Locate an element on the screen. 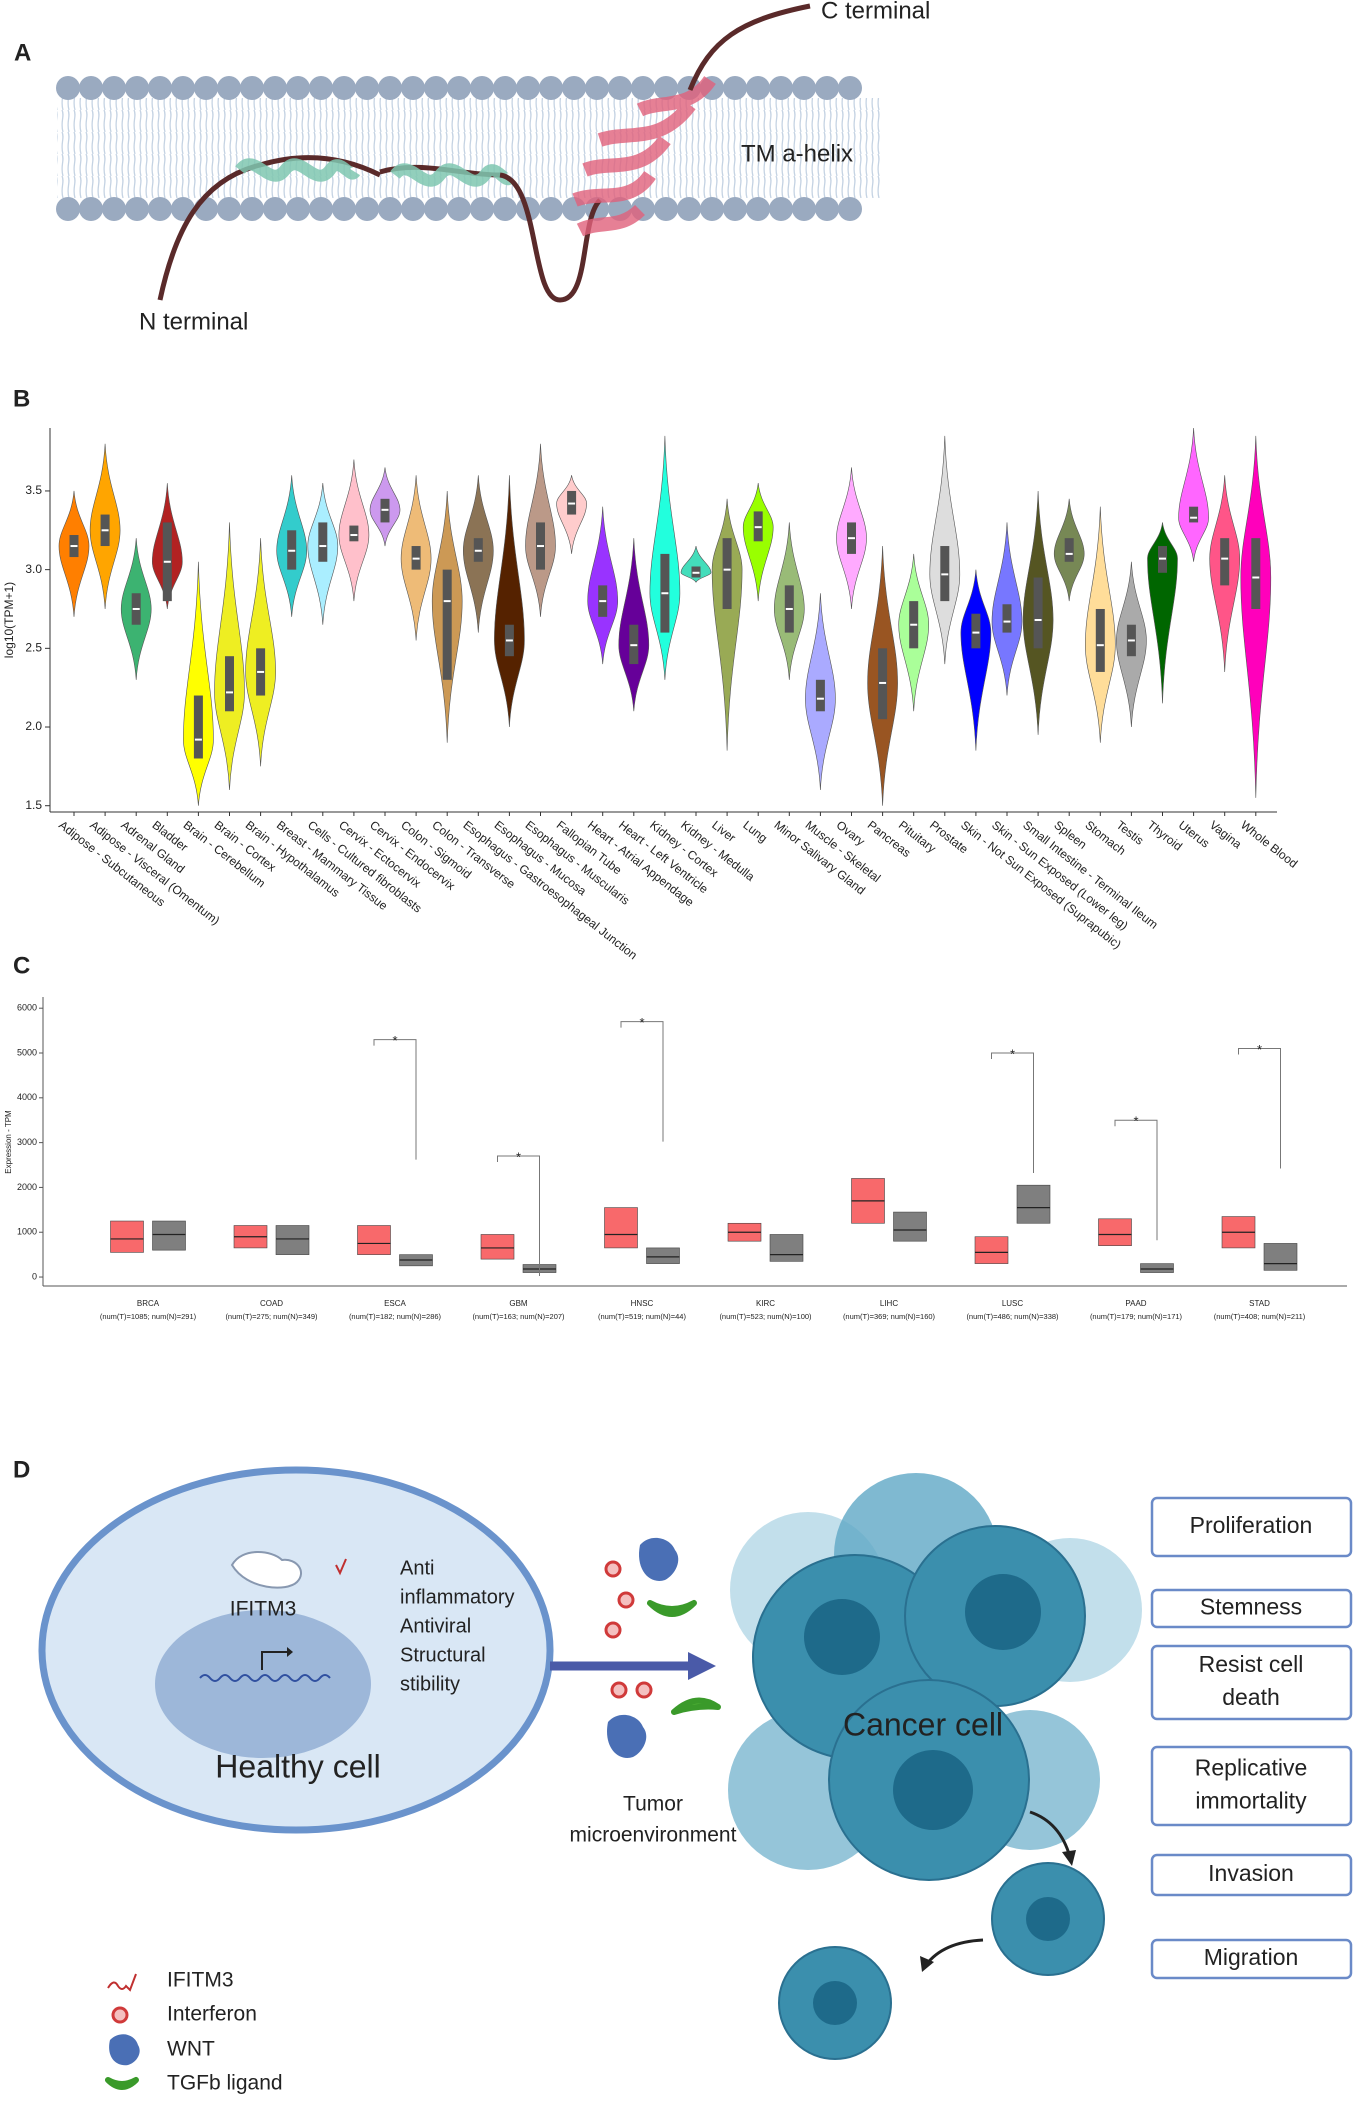 This screenshot has width=1358, height=2117. y-tick-label: 5000 is located at coordinates (27, 1052).